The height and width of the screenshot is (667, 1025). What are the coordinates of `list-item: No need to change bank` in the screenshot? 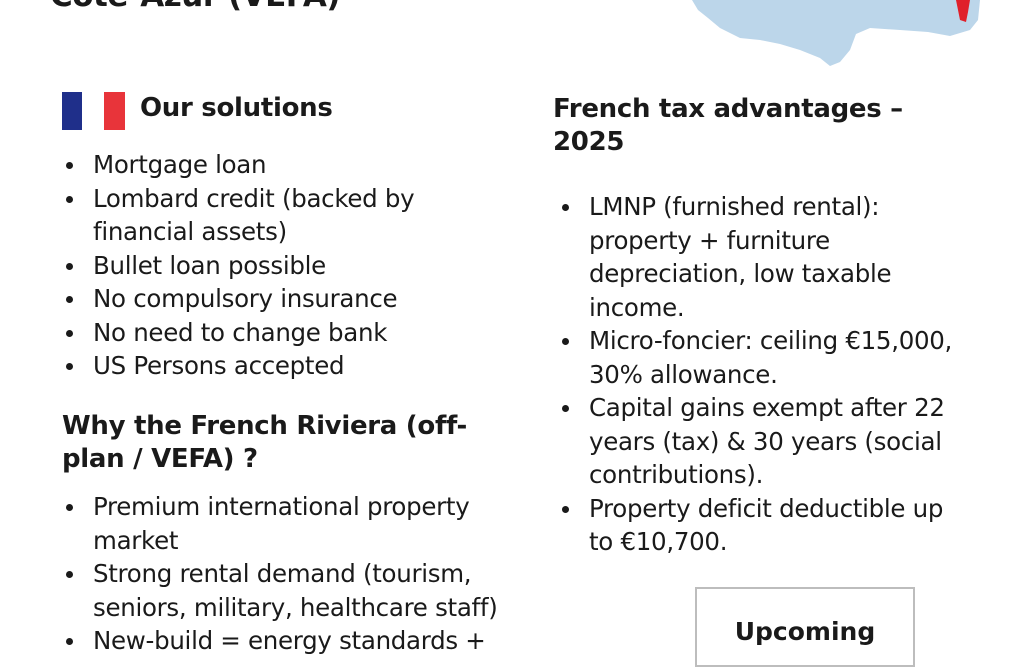 It's located at (282, 333).